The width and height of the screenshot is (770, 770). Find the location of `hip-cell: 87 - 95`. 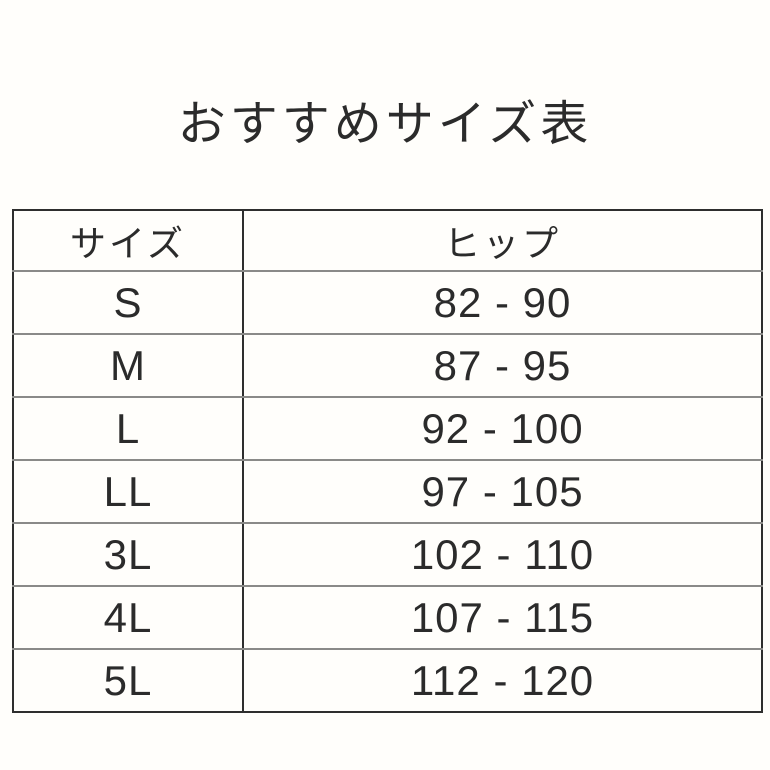

hip-cell: 87 - 95 is located at coordinates (502, 366).